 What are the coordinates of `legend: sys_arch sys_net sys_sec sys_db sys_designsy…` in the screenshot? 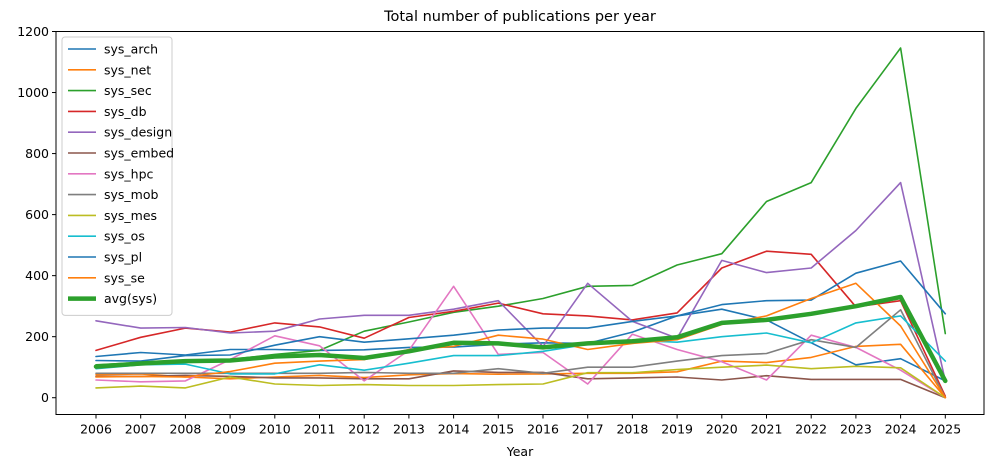 It's located at (117, 176).